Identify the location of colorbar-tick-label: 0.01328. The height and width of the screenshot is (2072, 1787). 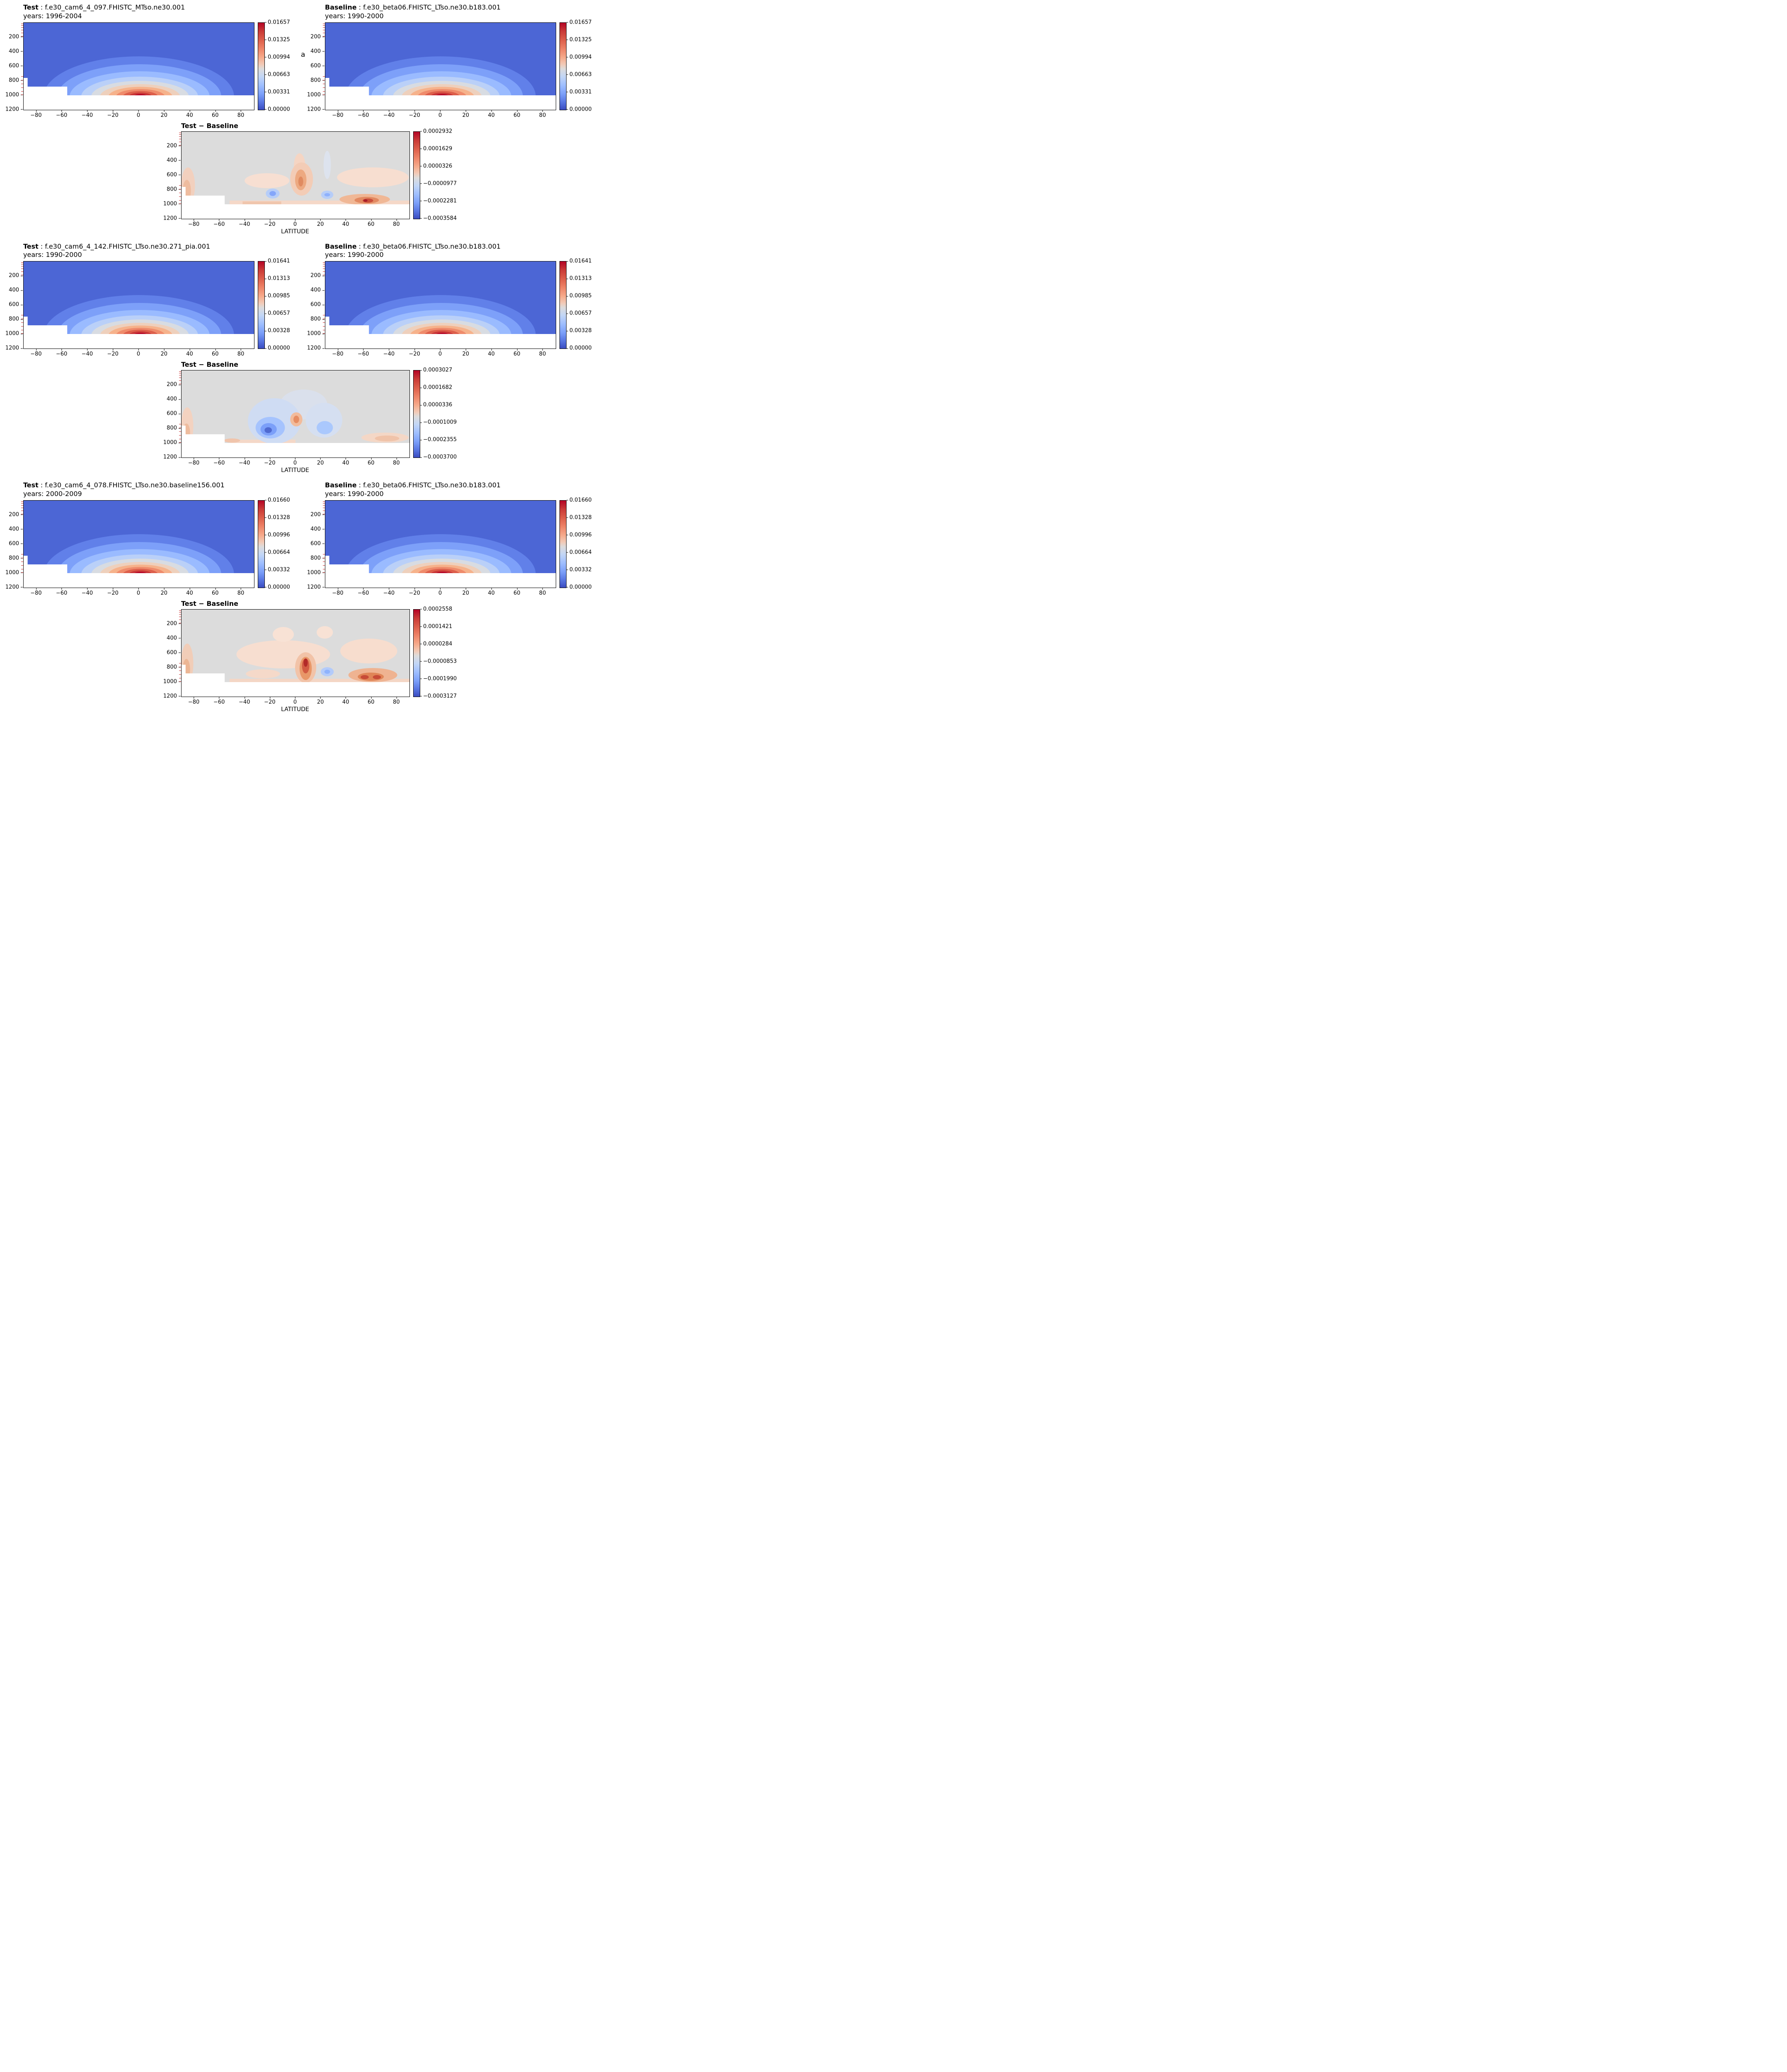
(277, 517).